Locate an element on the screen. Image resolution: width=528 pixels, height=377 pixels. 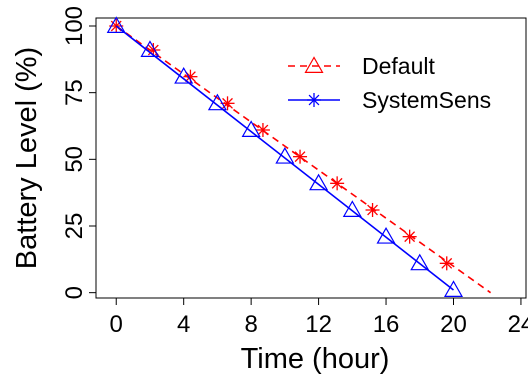
x-tick-label: 16 is located at coordinates (386, 324).